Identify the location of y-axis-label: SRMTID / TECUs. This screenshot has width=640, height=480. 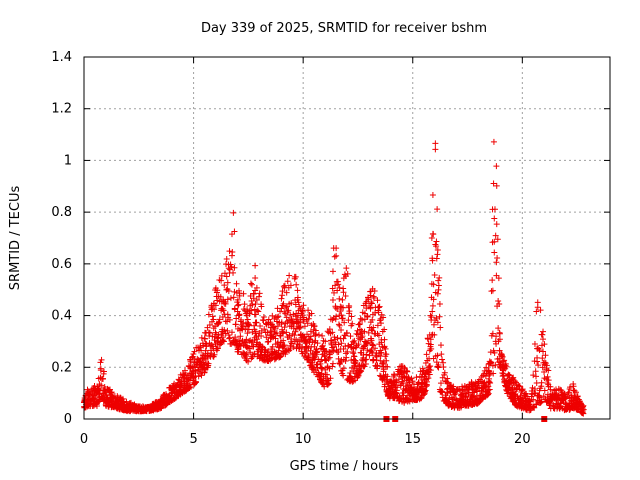
(15, 238).